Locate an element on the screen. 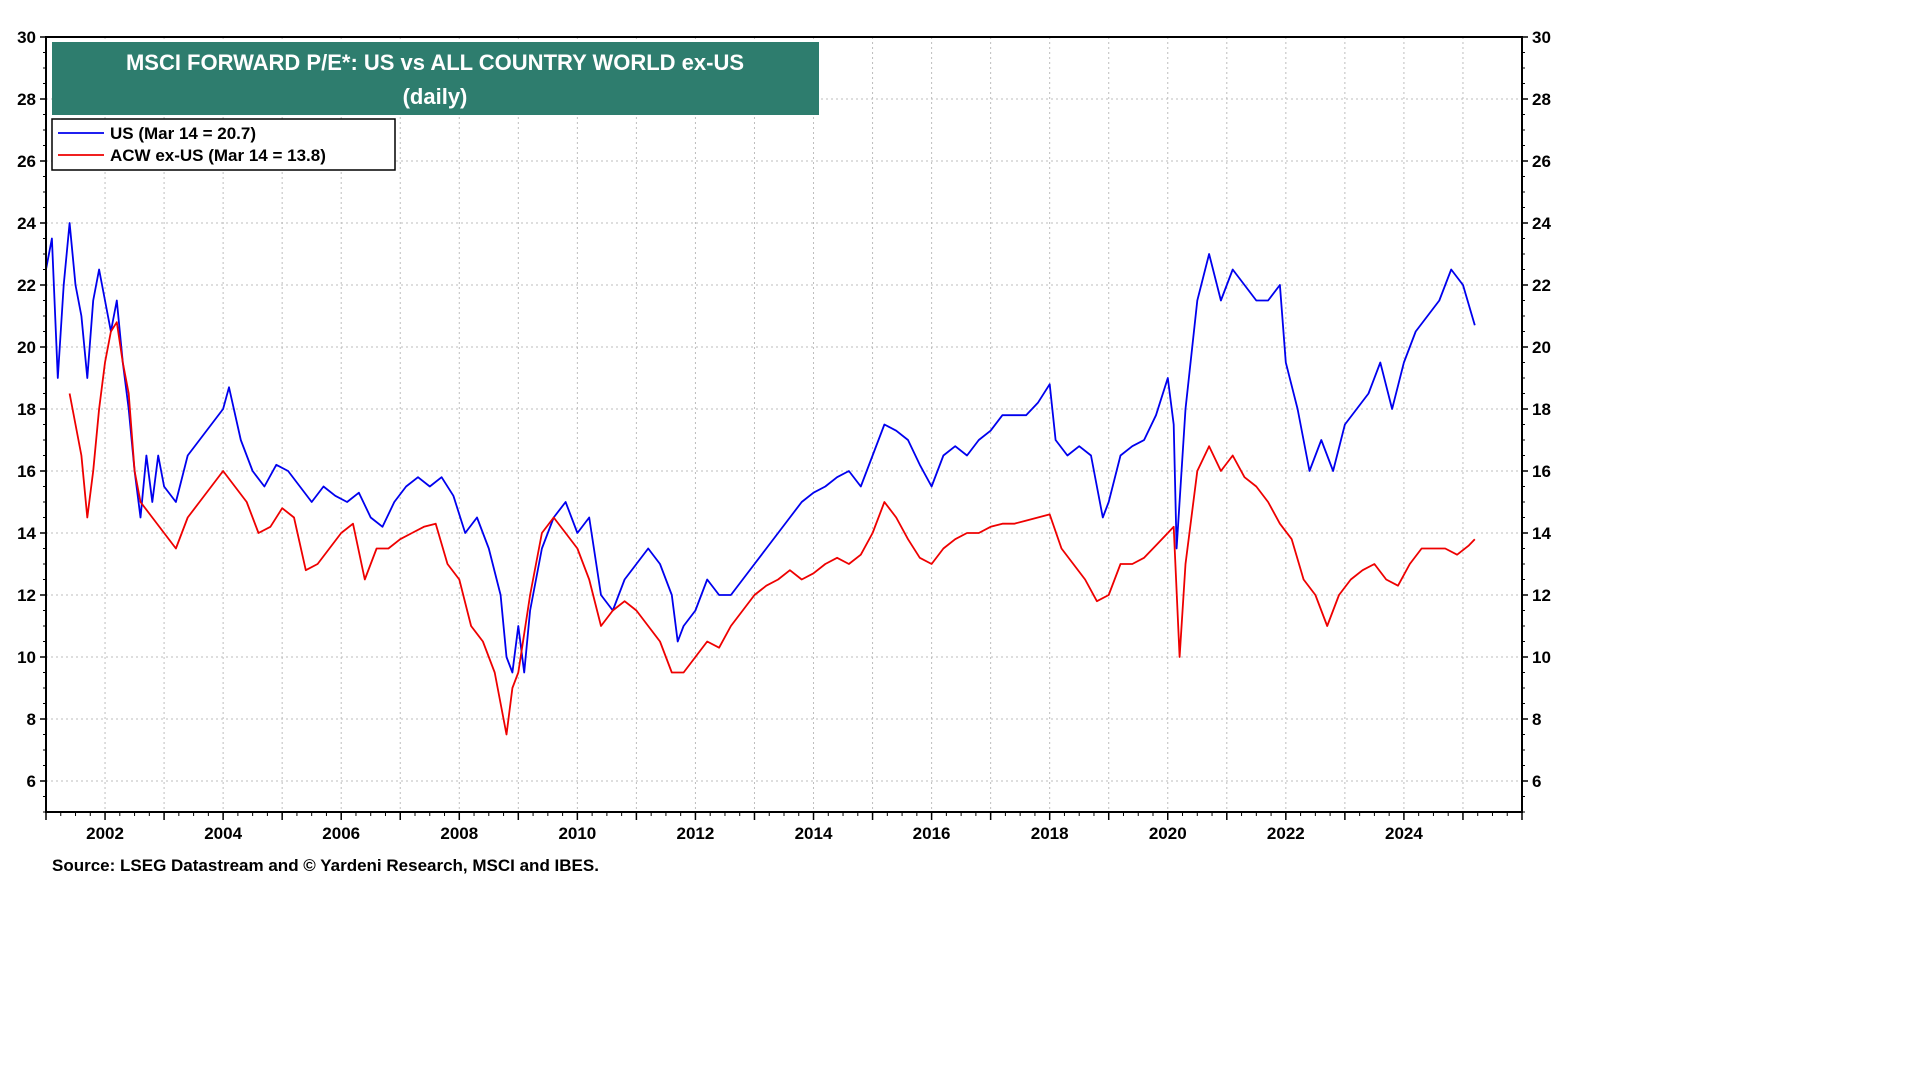  y-tick-label-left: 30 is located at coordinates (26, 37).